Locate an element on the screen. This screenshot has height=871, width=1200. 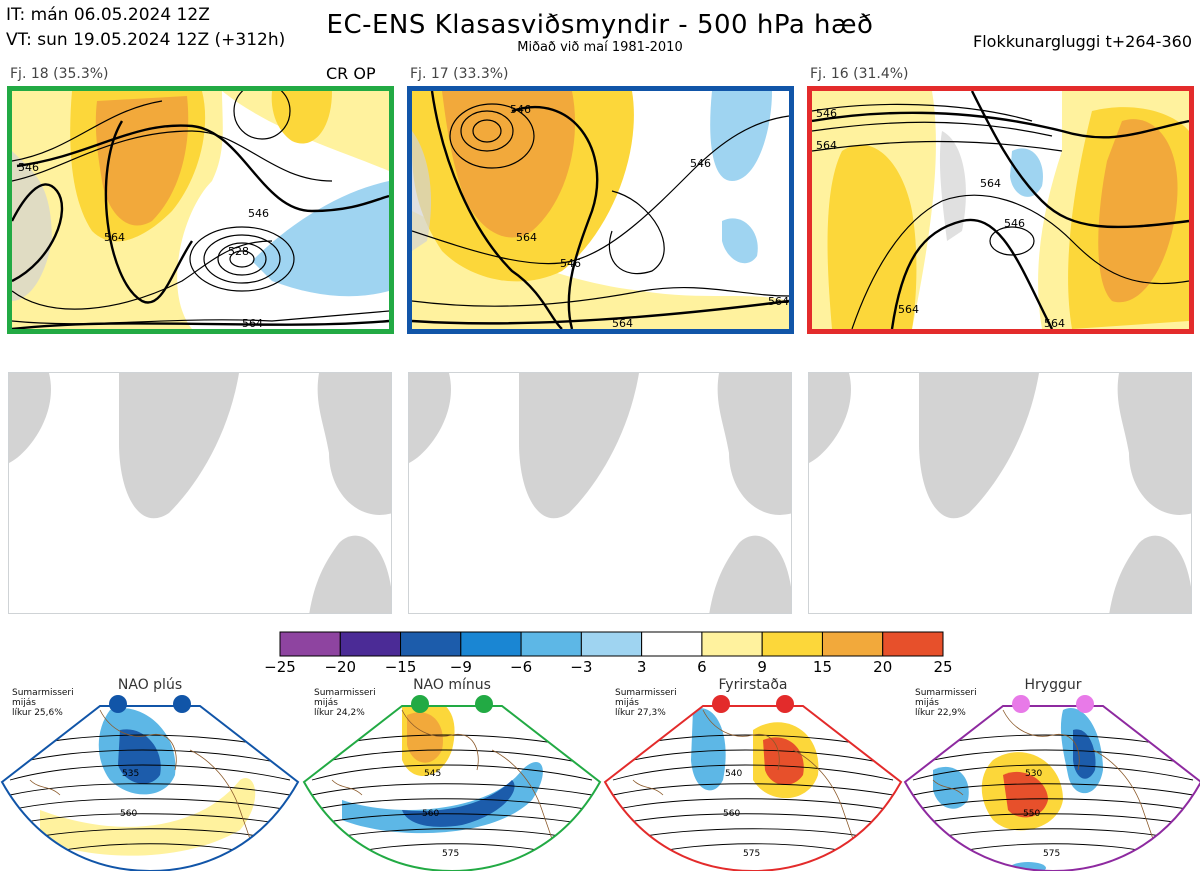
cluster-2-contour-label-1: 546 is located at coordinates (520, 109).